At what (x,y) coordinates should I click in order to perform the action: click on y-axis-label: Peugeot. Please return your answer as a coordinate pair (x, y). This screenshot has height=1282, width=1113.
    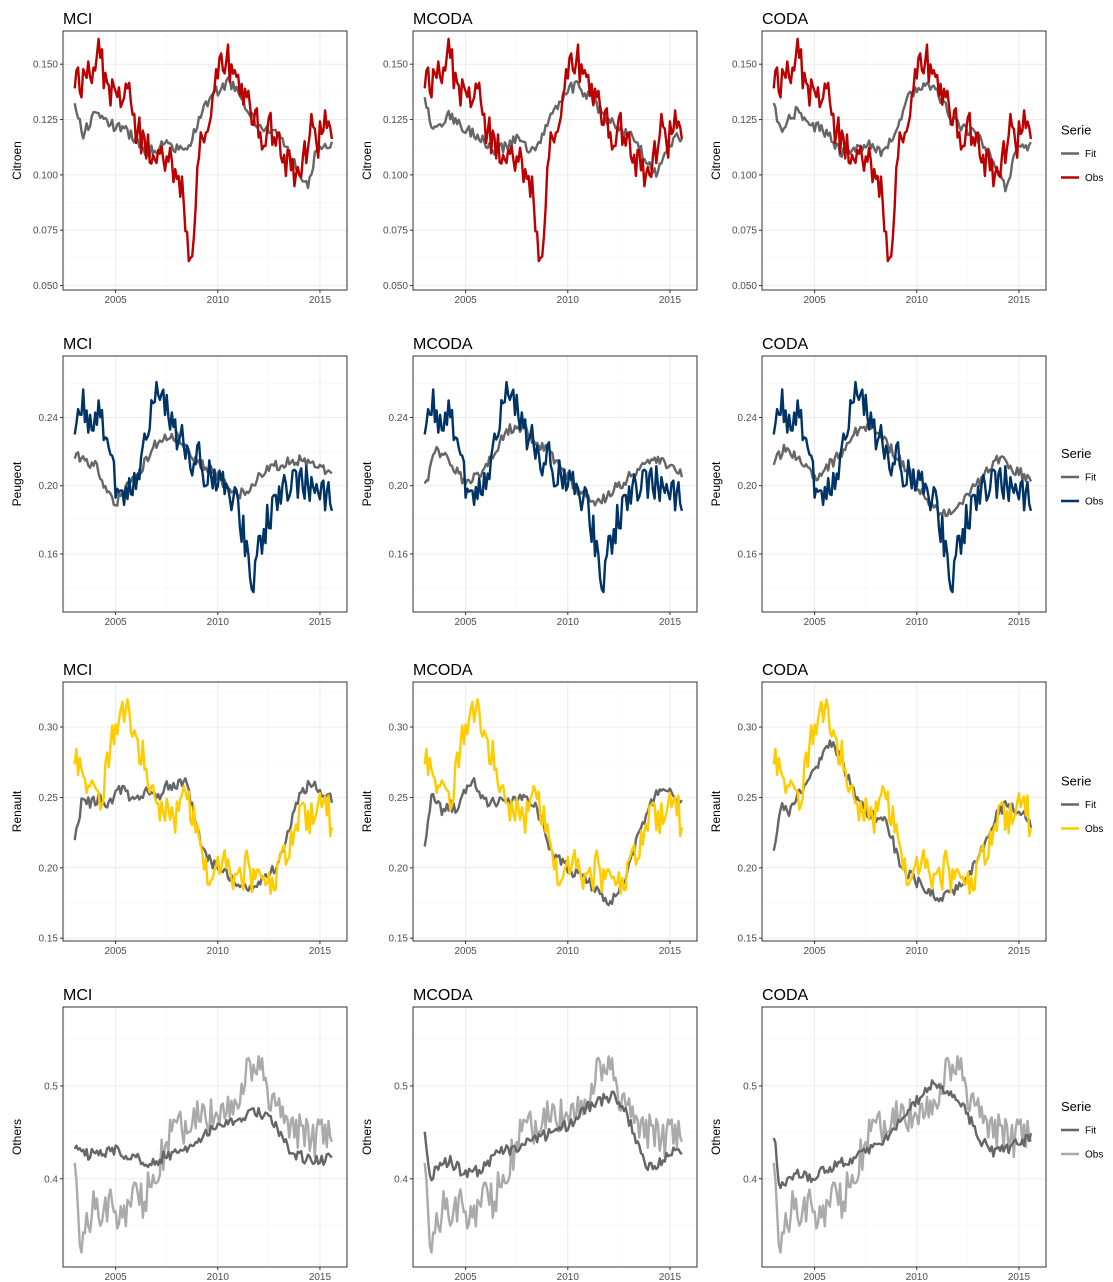
    Looking at the image, I should click on (367, 483).